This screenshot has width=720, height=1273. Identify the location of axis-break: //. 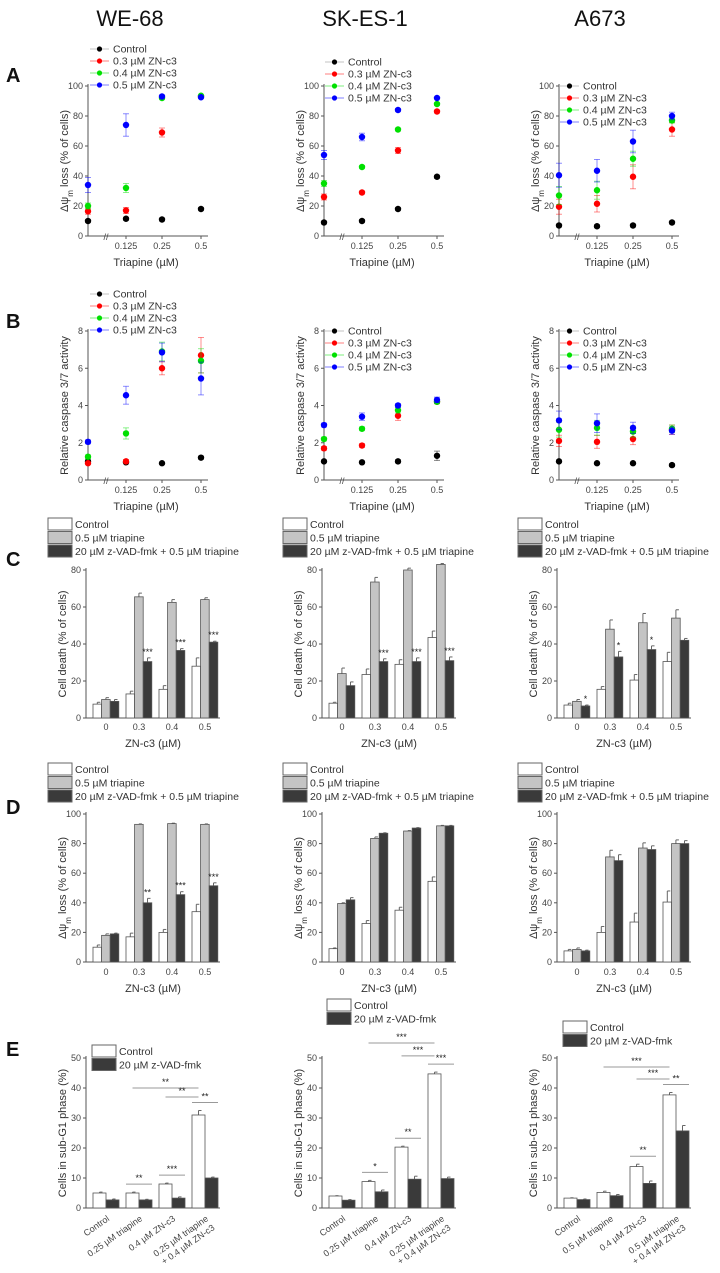
(342, 481).